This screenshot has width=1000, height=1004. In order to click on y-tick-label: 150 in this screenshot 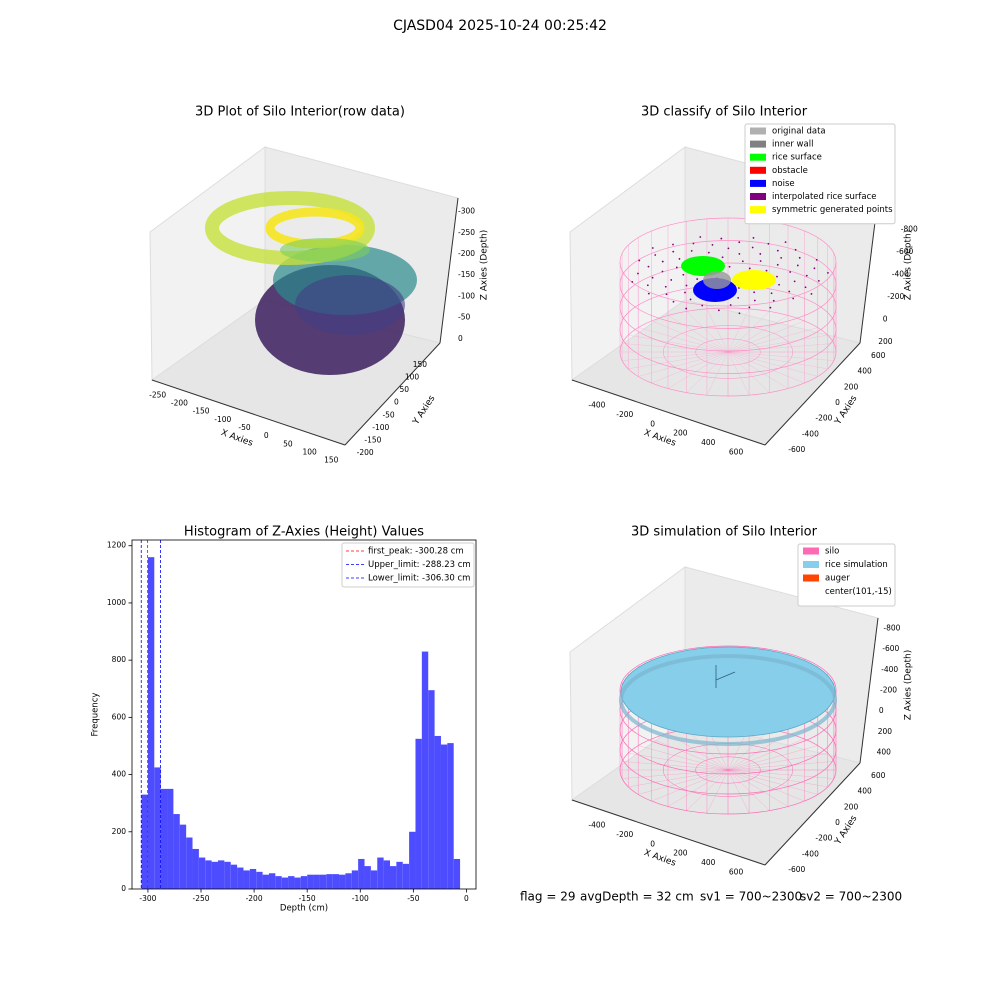, I will do `click(420, 364)`.